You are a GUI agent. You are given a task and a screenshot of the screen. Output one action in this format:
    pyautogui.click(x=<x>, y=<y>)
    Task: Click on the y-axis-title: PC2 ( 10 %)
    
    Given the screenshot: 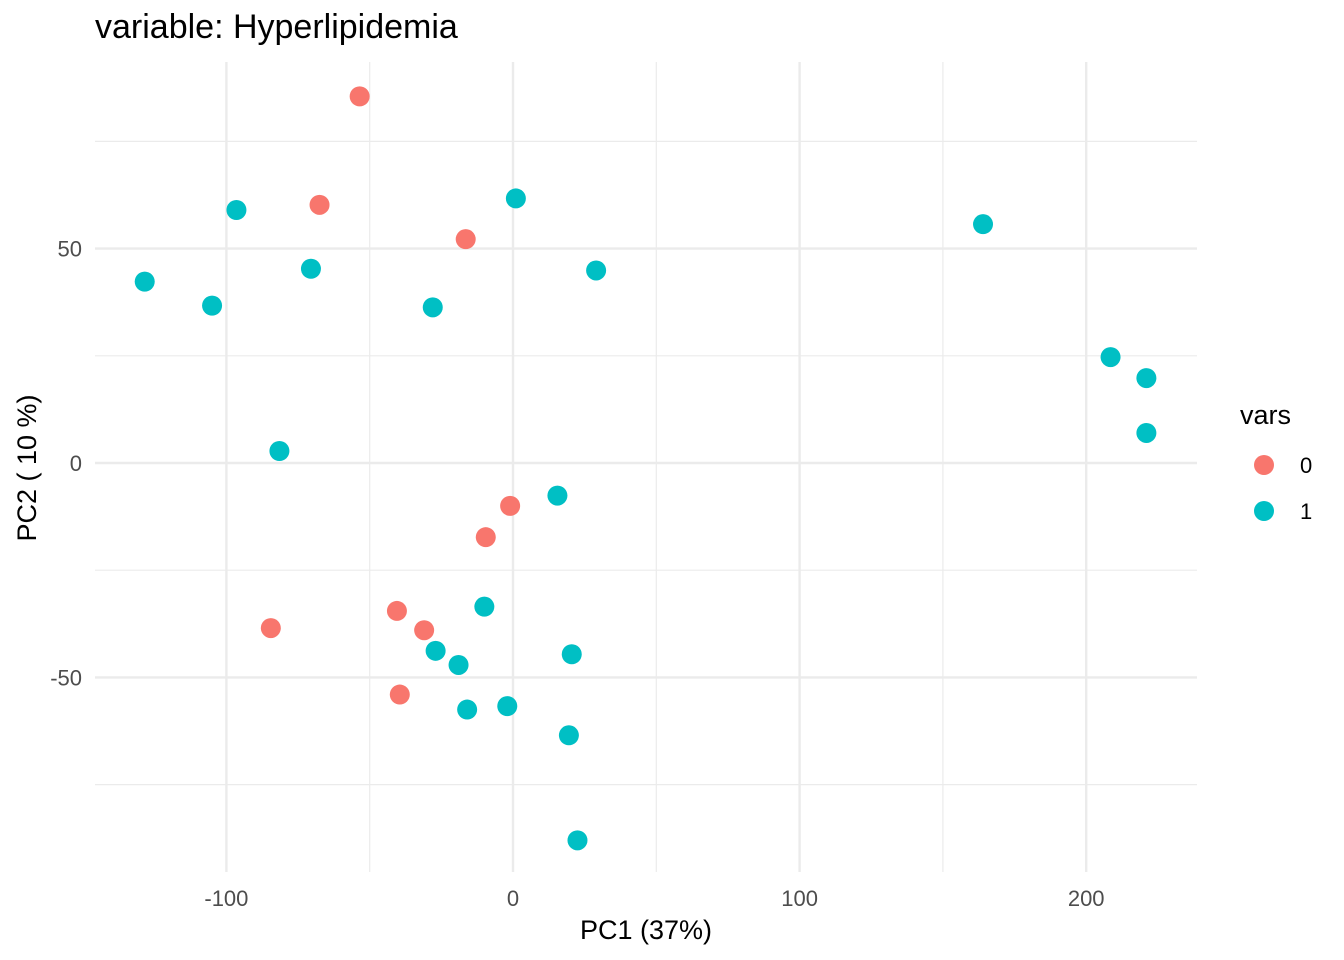 What is the action you would take?
    pyautogui.click(x=27, y=467)
    